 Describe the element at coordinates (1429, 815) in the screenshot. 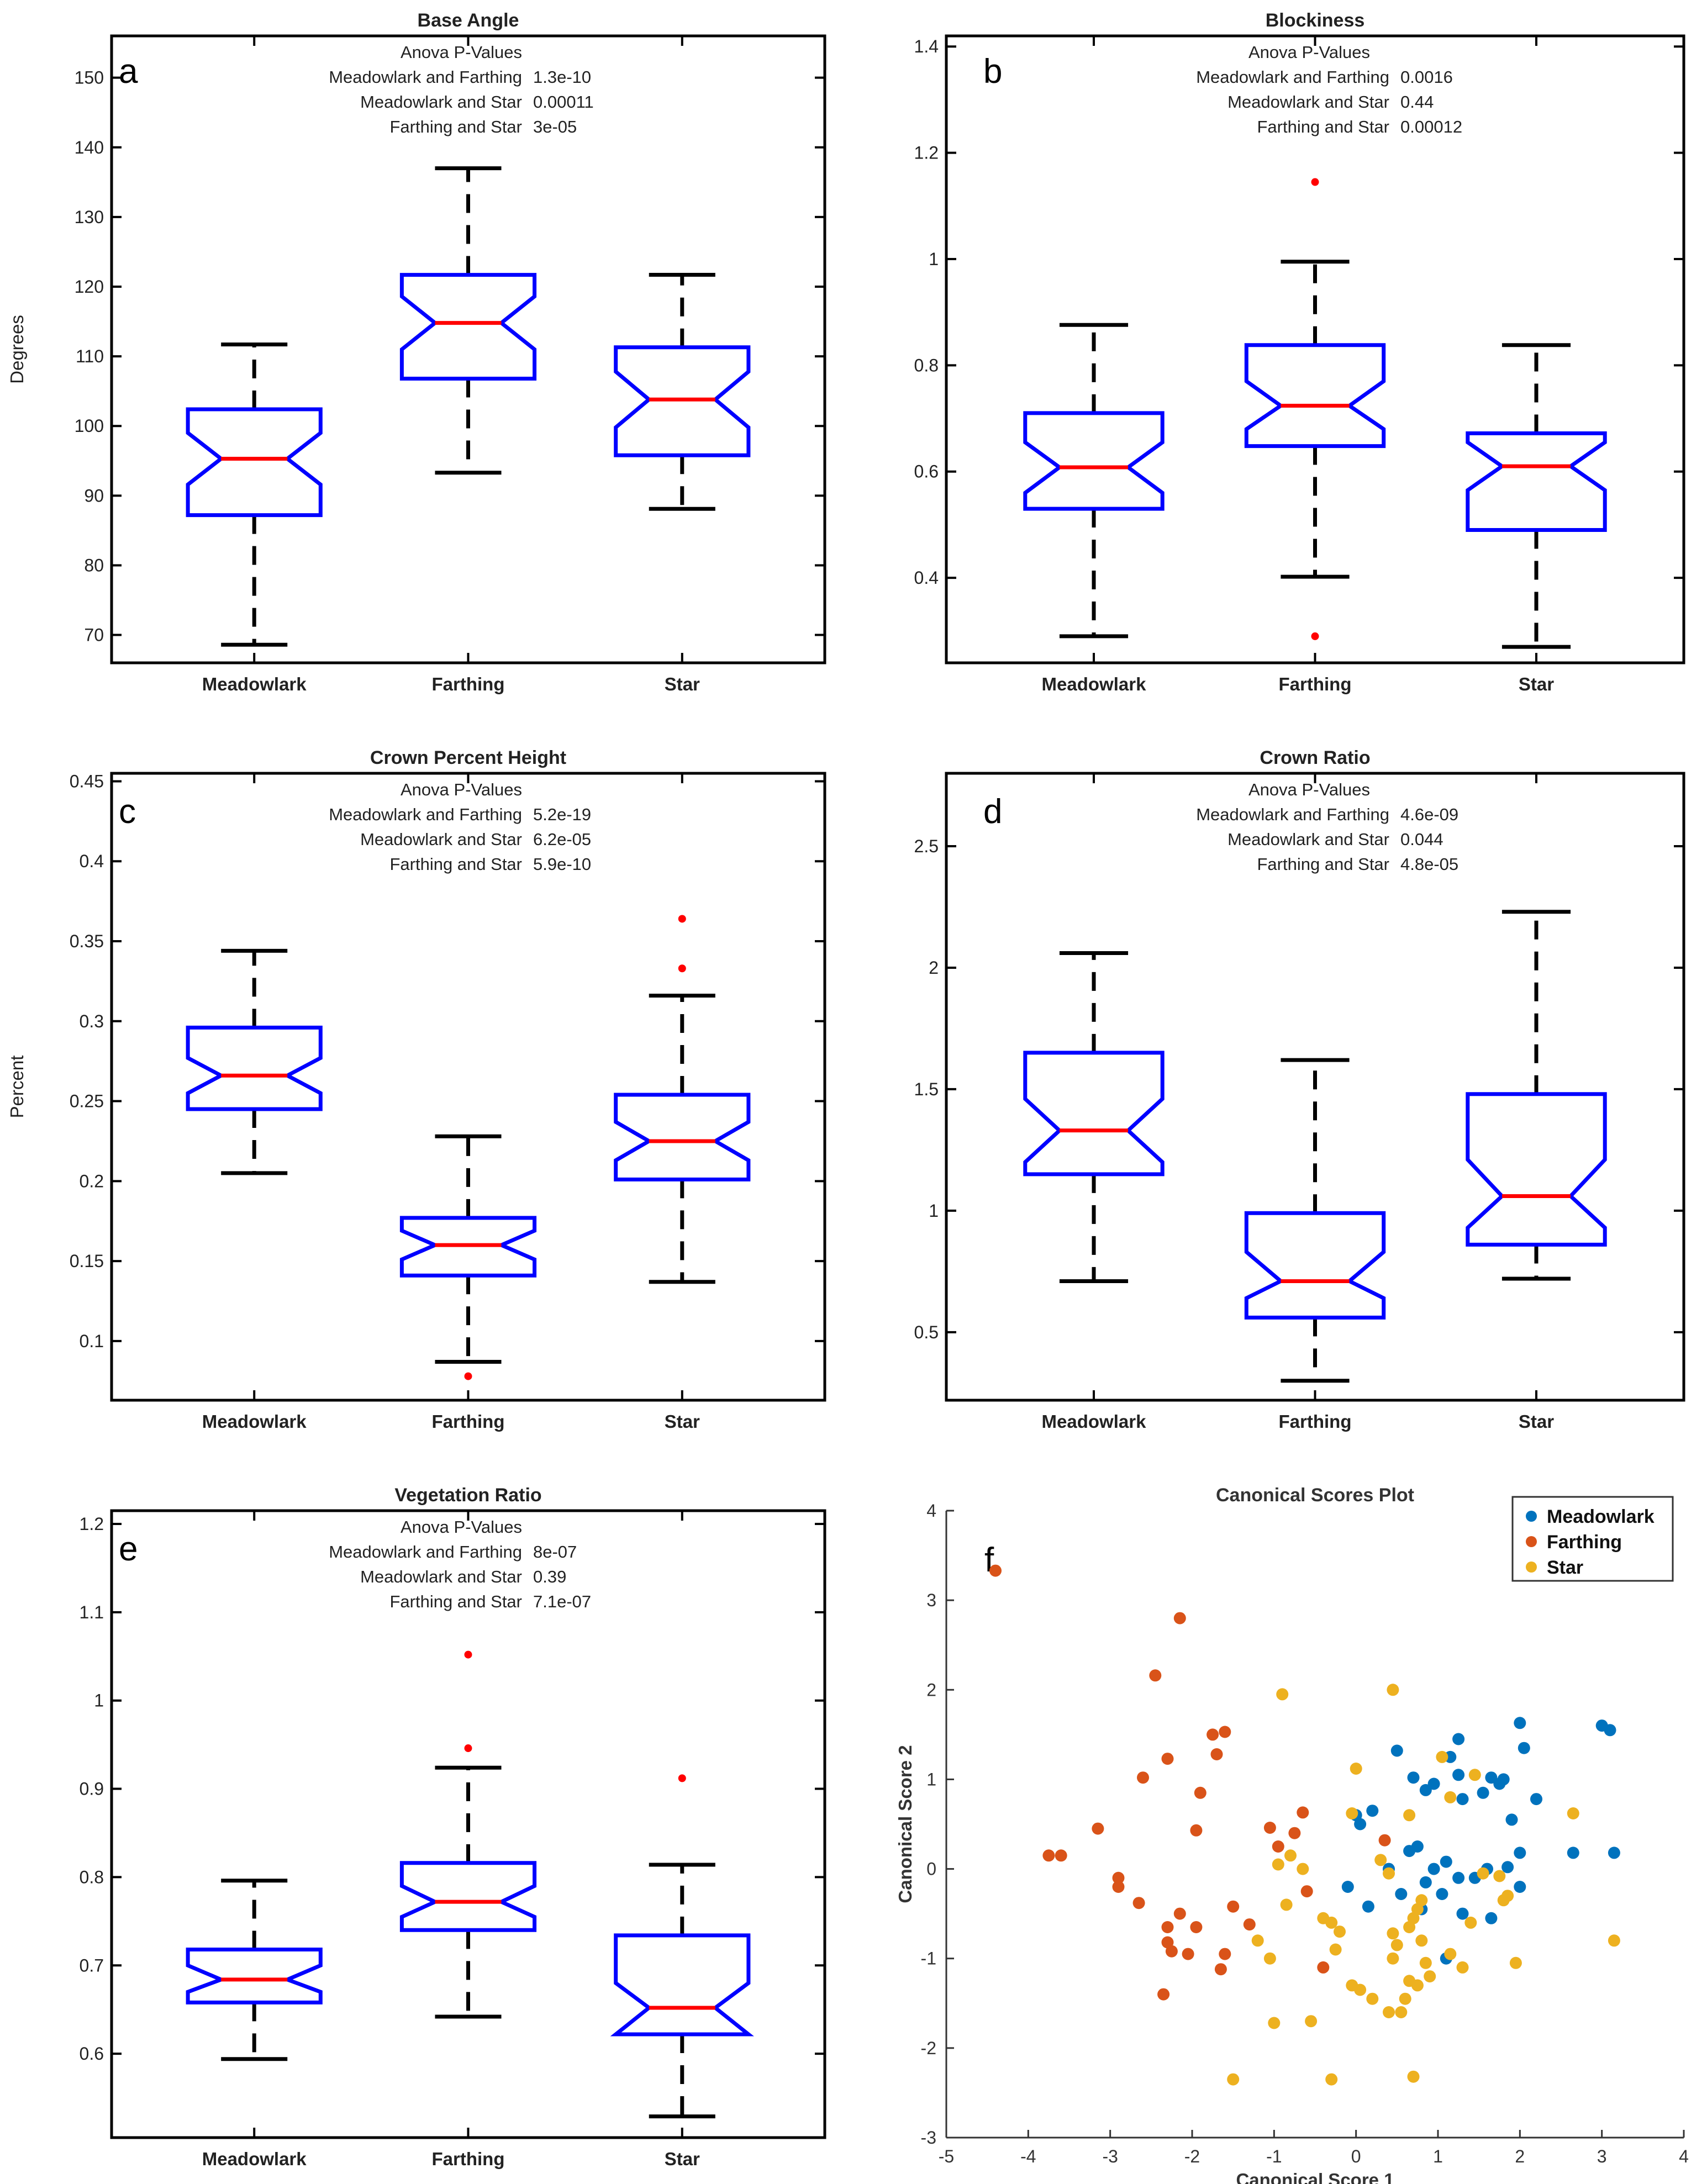

I see `stats-value: 4.6e-09` at that location.